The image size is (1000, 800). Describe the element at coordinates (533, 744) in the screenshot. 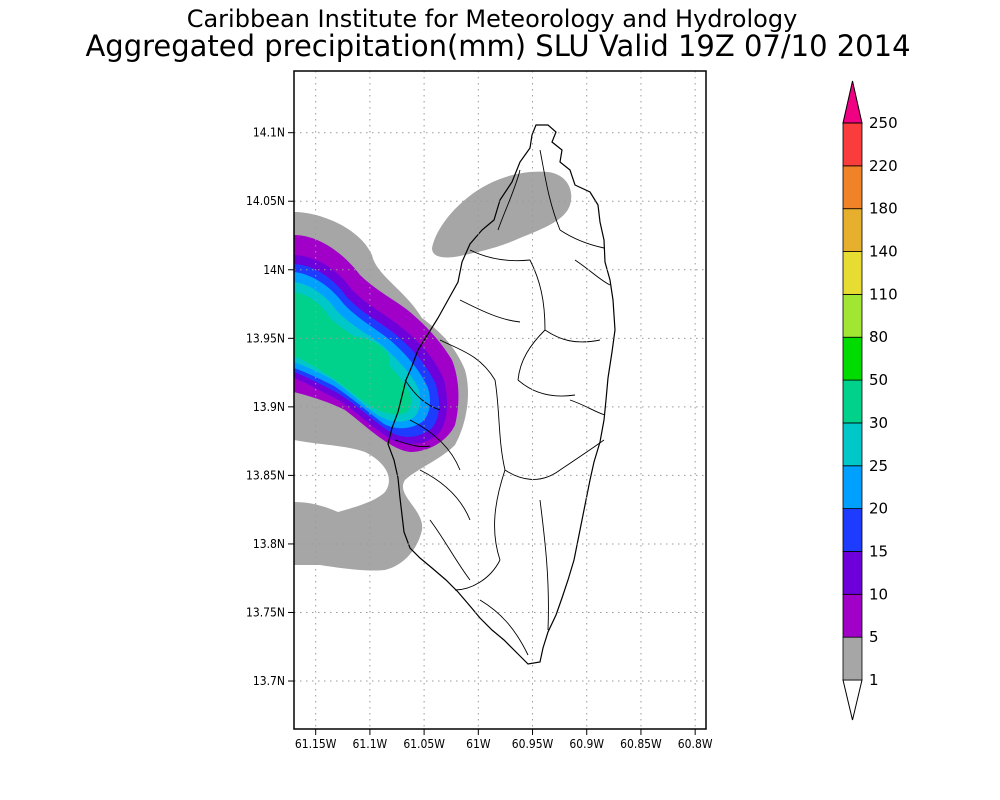

I see `x-tick-label: 60.95W` at that location.